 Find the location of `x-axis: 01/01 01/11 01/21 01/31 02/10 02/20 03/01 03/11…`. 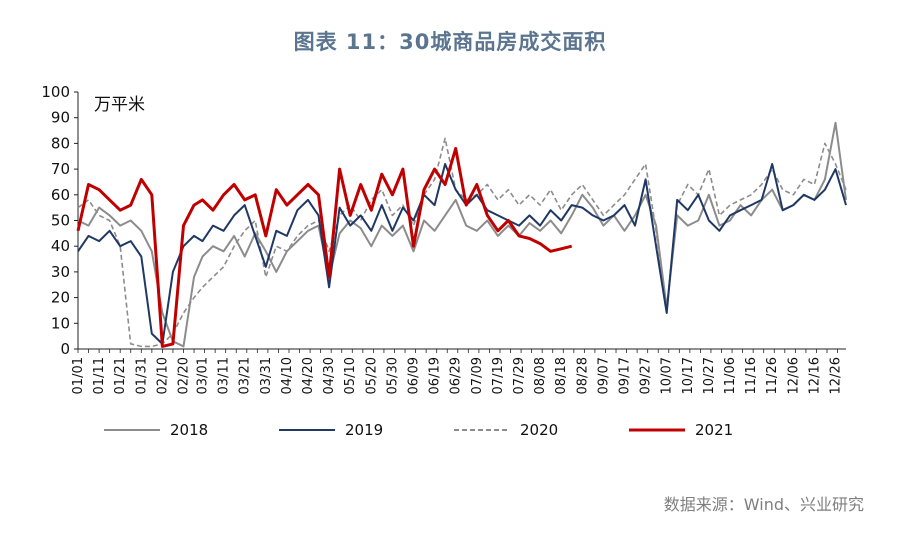

x-axis: 01/01 01/11 01/21 01/31 02/10 02/20 03/01 03/11… is located at coordinates (458, 371).